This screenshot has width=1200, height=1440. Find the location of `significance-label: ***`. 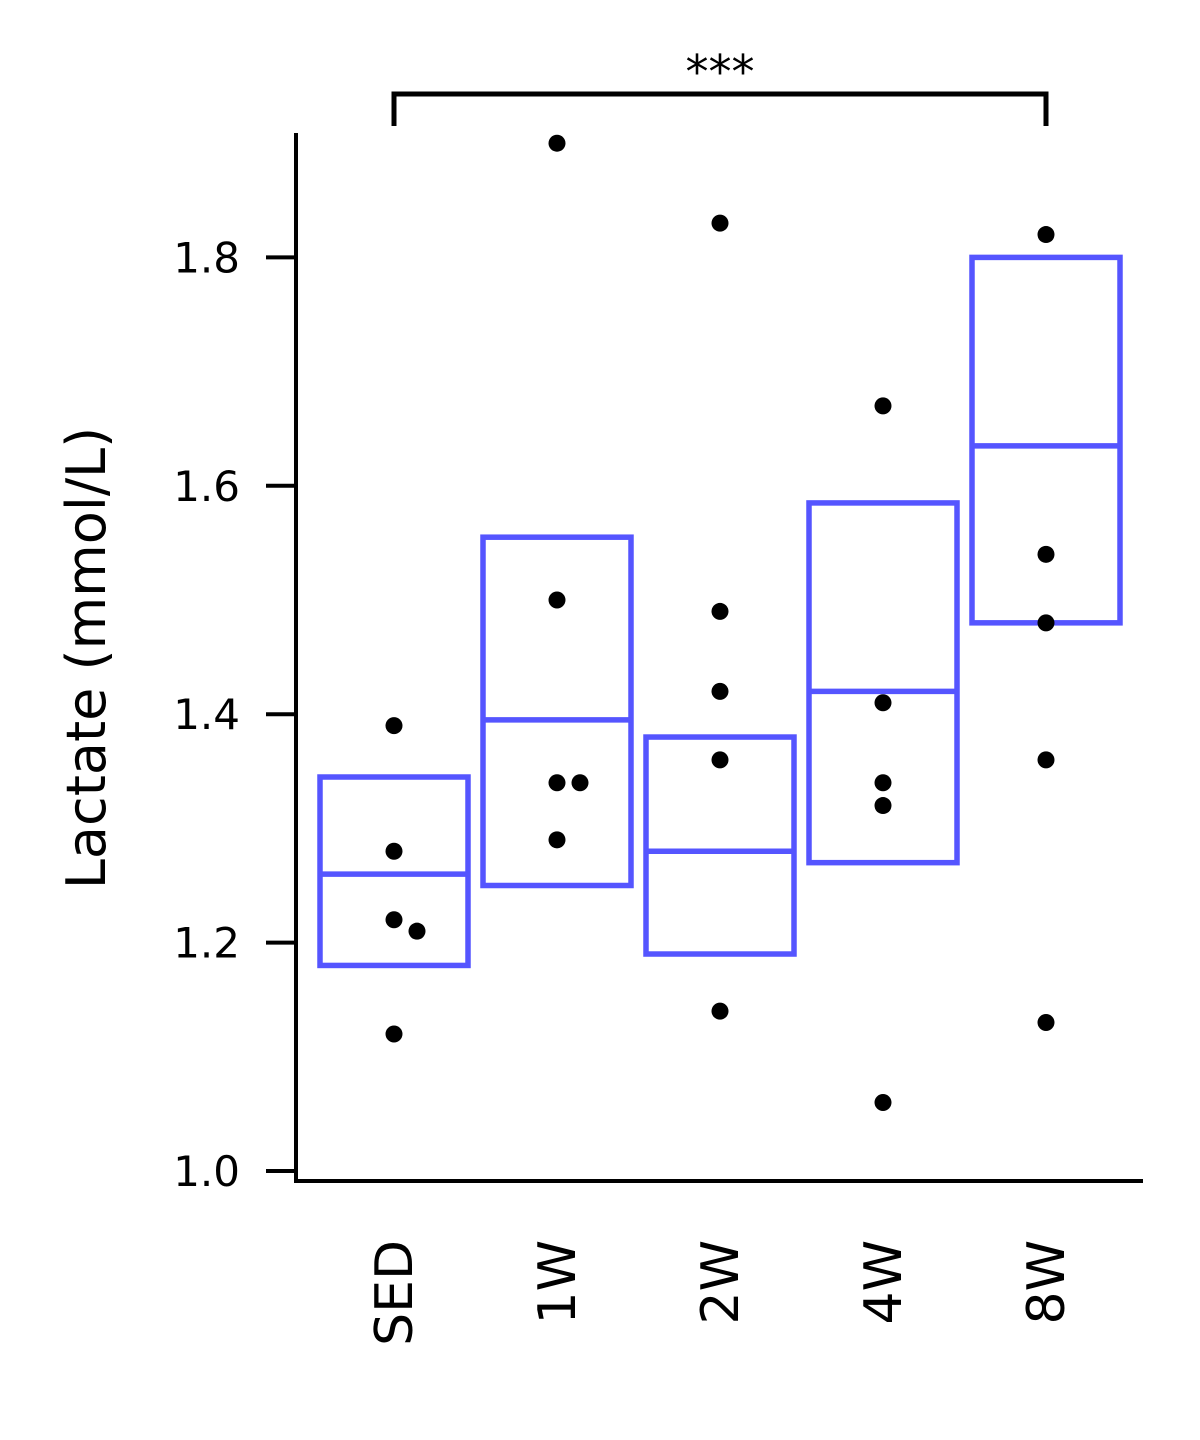

significance-label: *** is located at coordinates (720, 72).